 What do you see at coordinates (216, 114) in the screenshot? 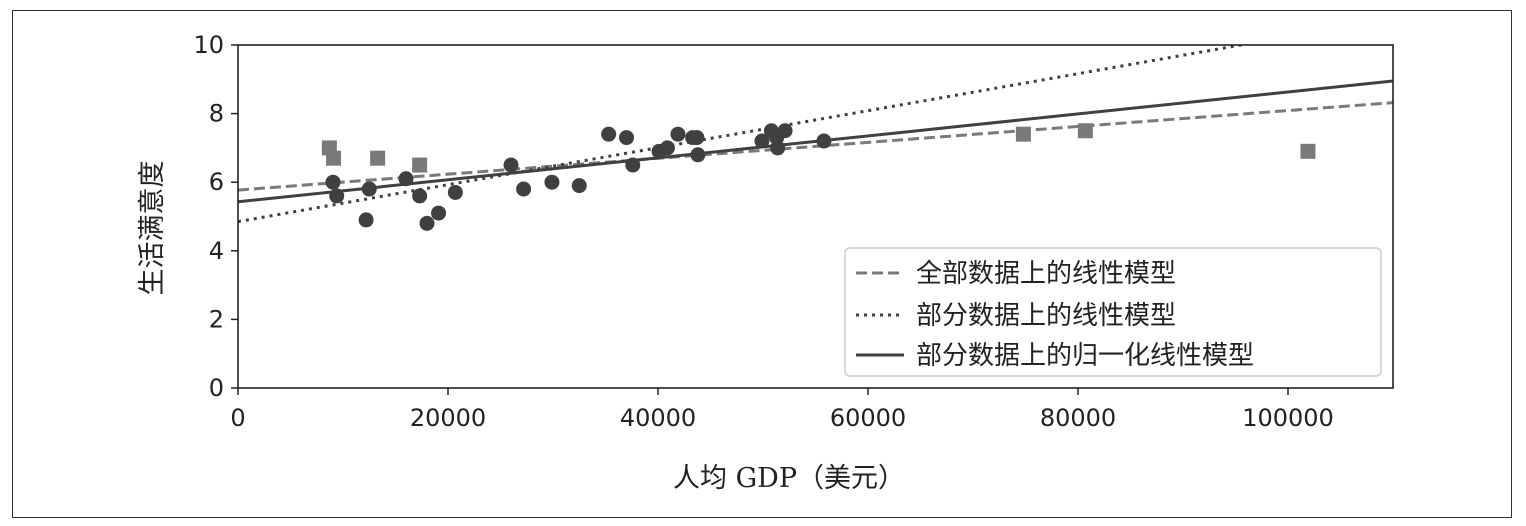
I see `y-tick-label: 8` at bounding box center [216, 114].